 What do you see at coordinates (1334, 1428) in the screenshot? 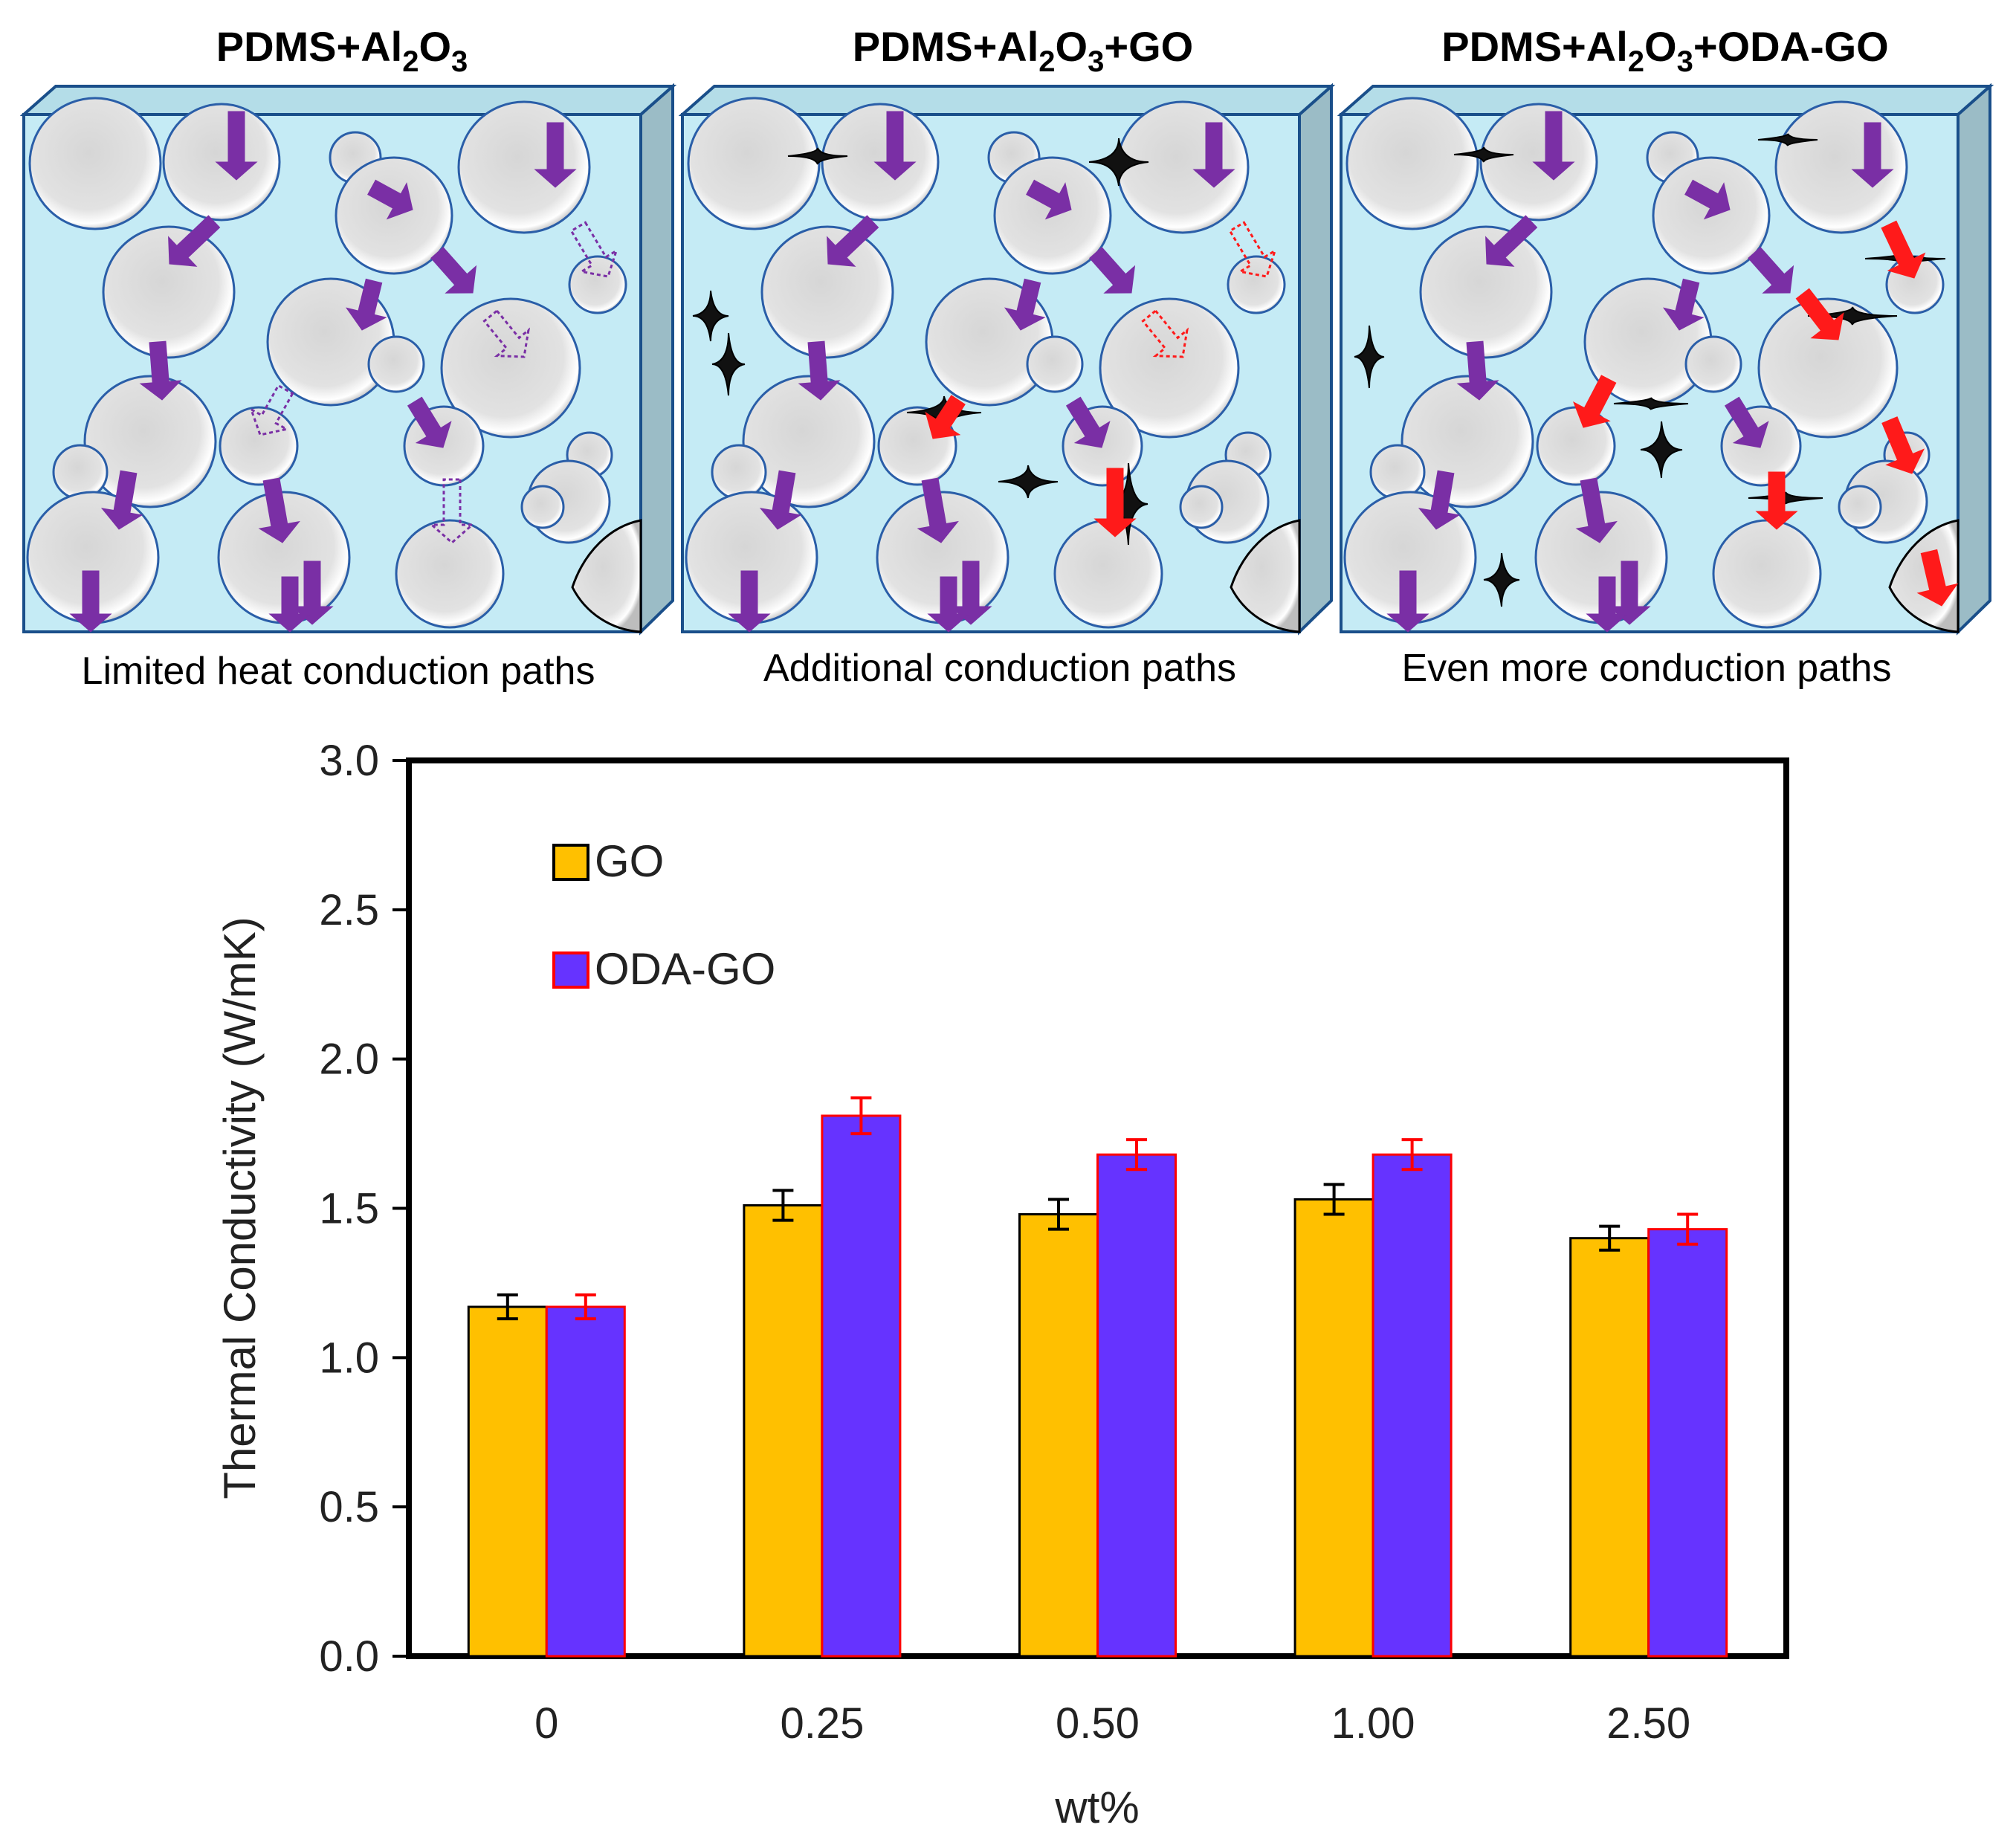
I see `bar-go-1.00` at bounding box center [1334, 1428].